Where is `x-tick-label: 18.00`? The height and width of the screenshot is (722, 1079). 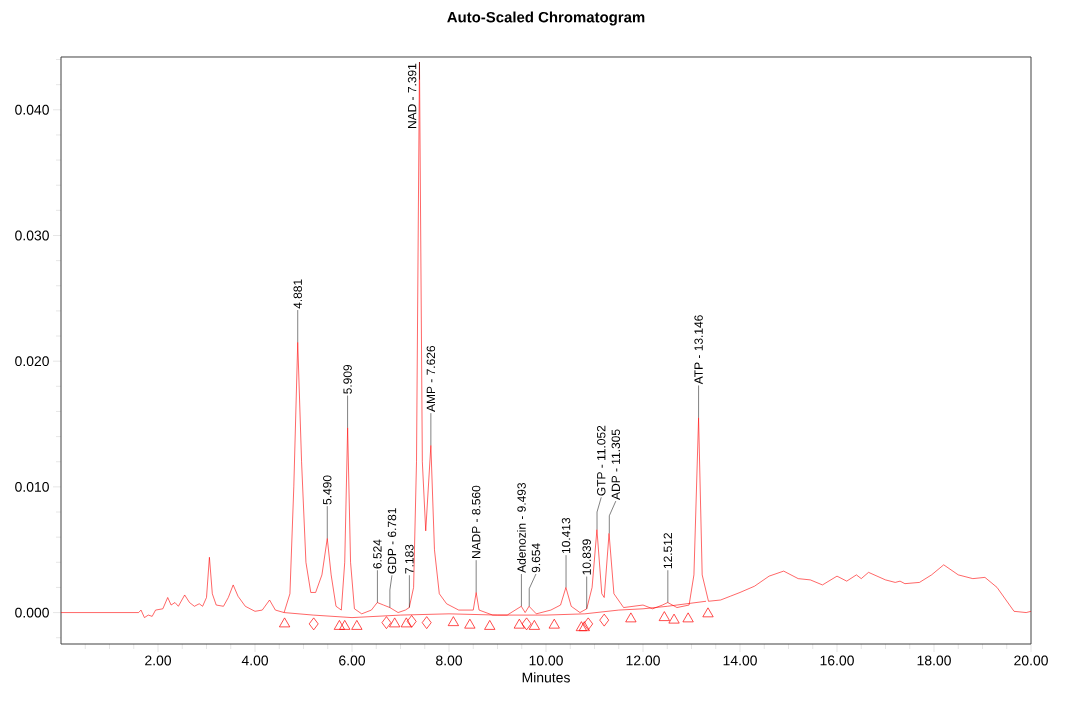
x-tick-label: 18.00 is located at coordinates (934, 660).